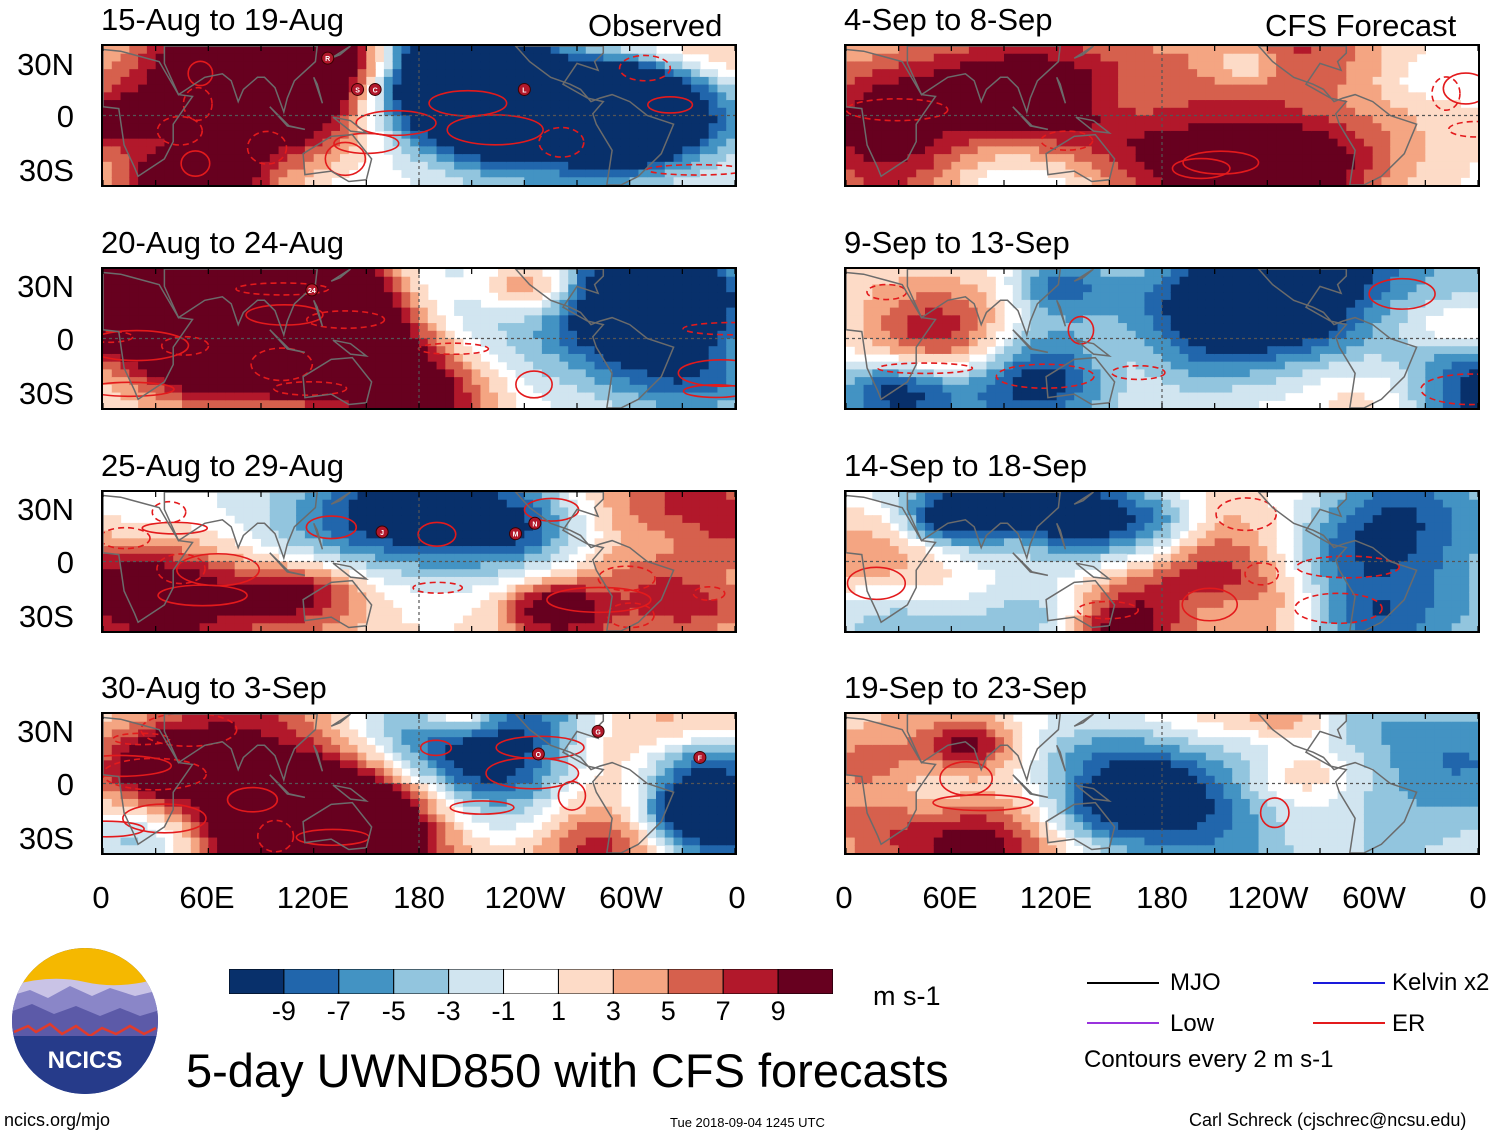 This screenshot has height=1137, width=1510. Describe the element at coordinates (700, 758) in the screenshot. I see `storm-marker-label: F` at that location.